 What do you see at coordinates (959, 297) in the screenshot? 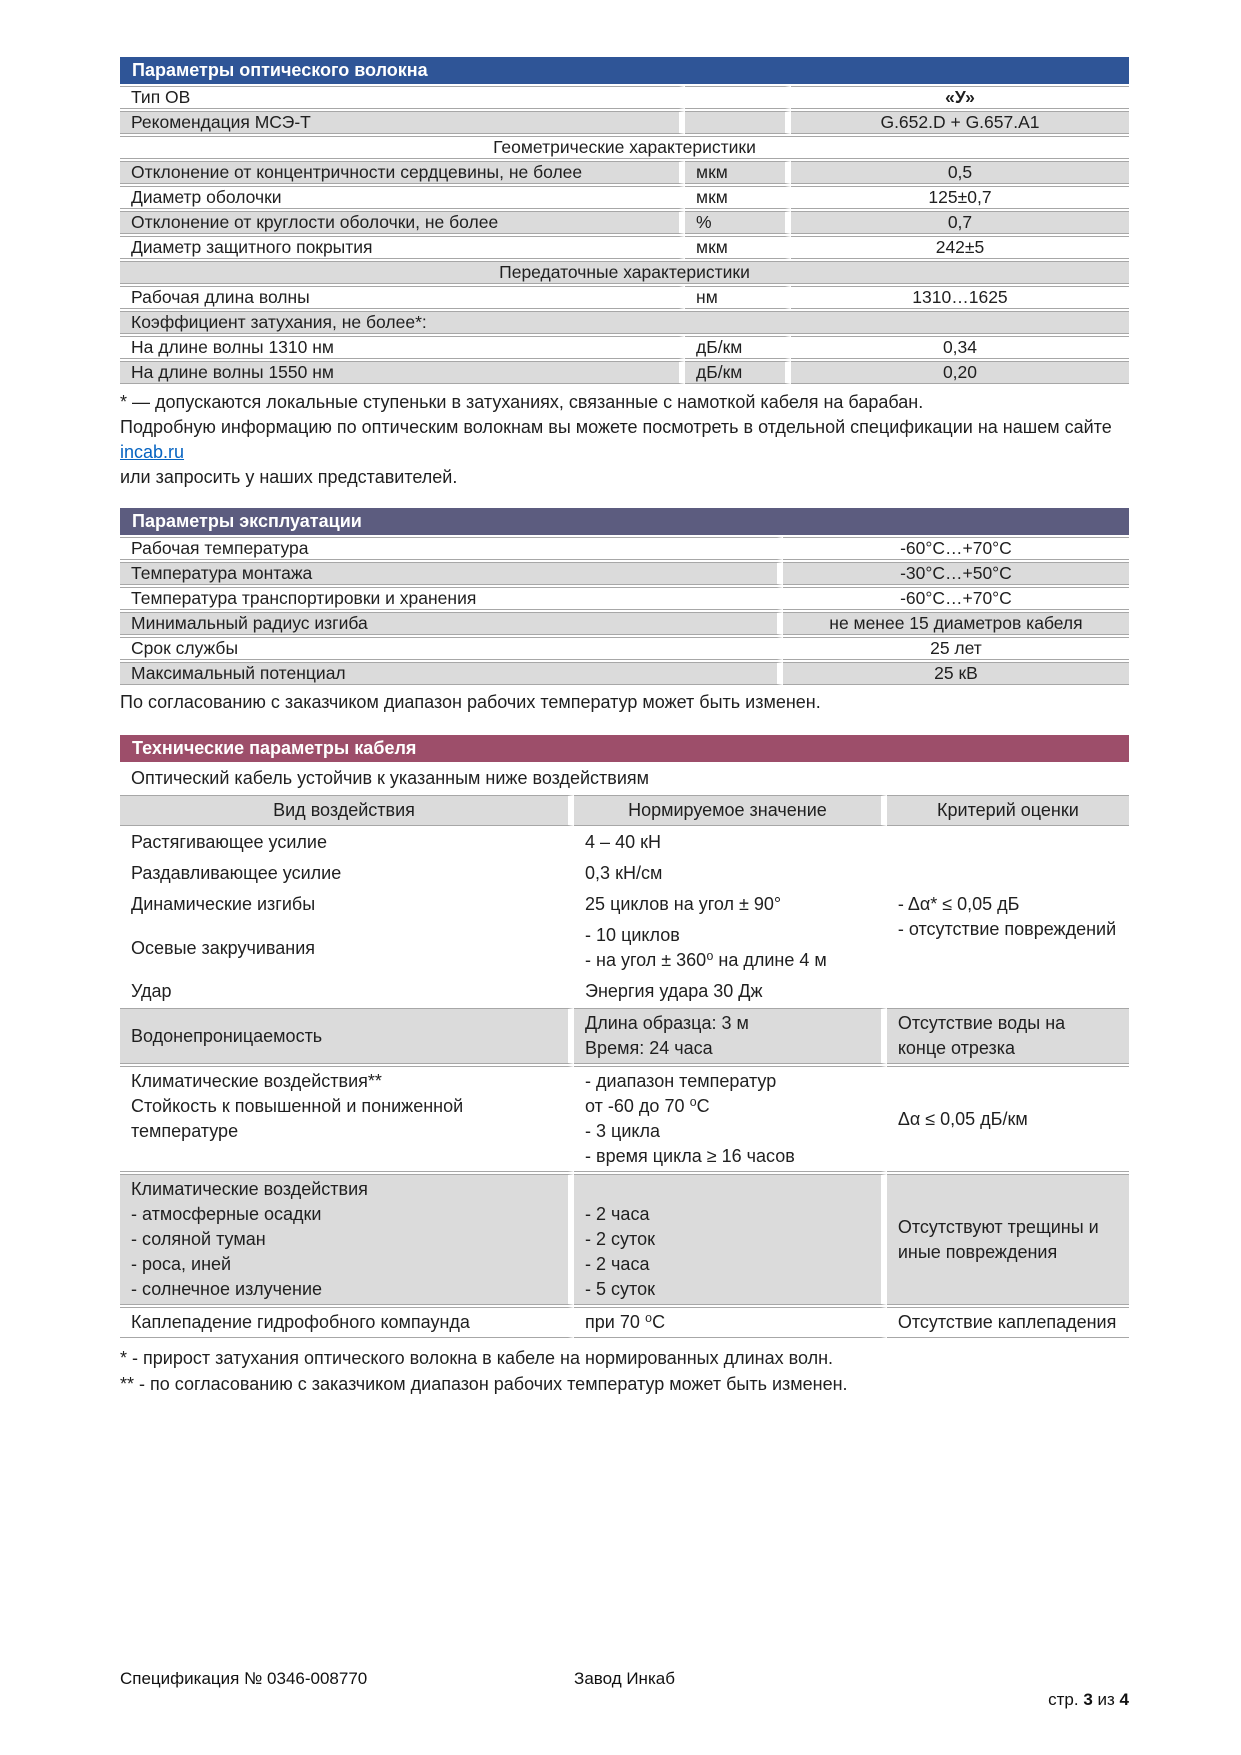
I see `param-value: 1310…1625` at bounding box center [959, 297].